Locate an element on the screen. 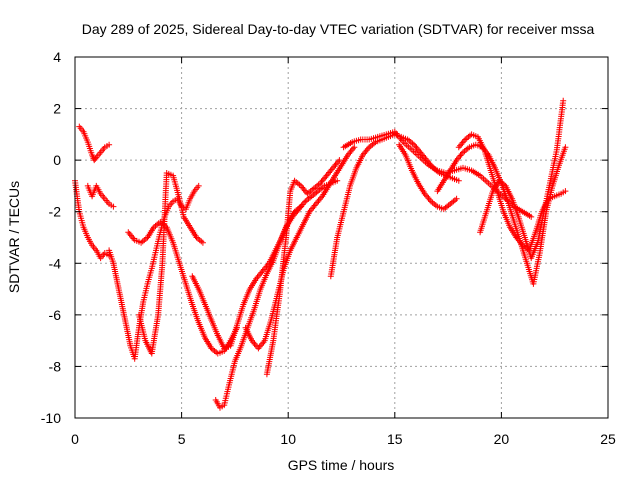 The height and width of the screenshot is (480, 640). y-tick-label: -10 is located at coordinates (51, 418).